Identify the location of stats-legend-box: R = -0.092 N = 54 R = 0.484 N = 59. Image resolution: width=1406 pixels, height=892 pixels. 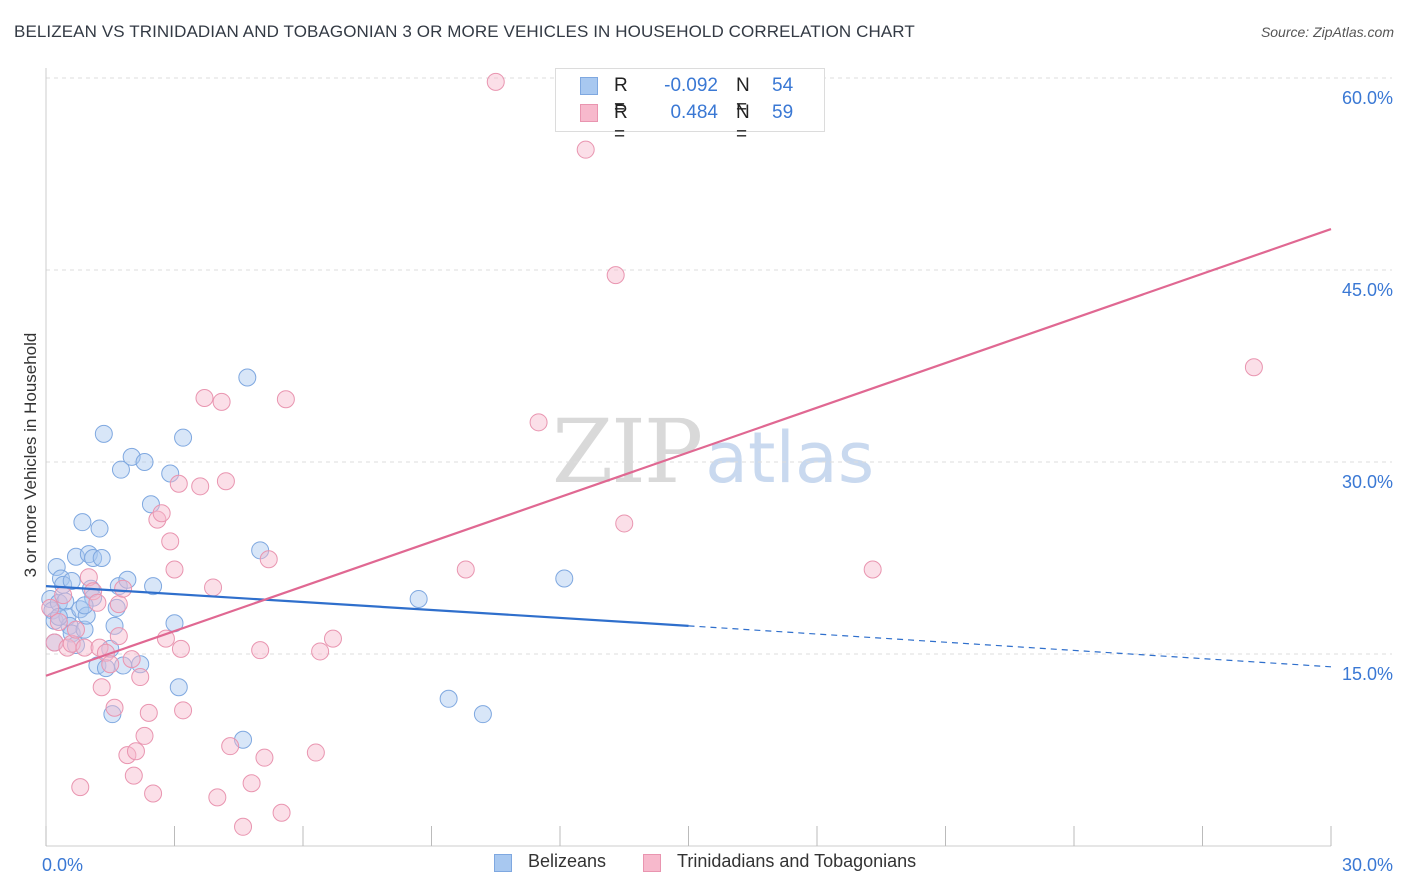
(690, 106).